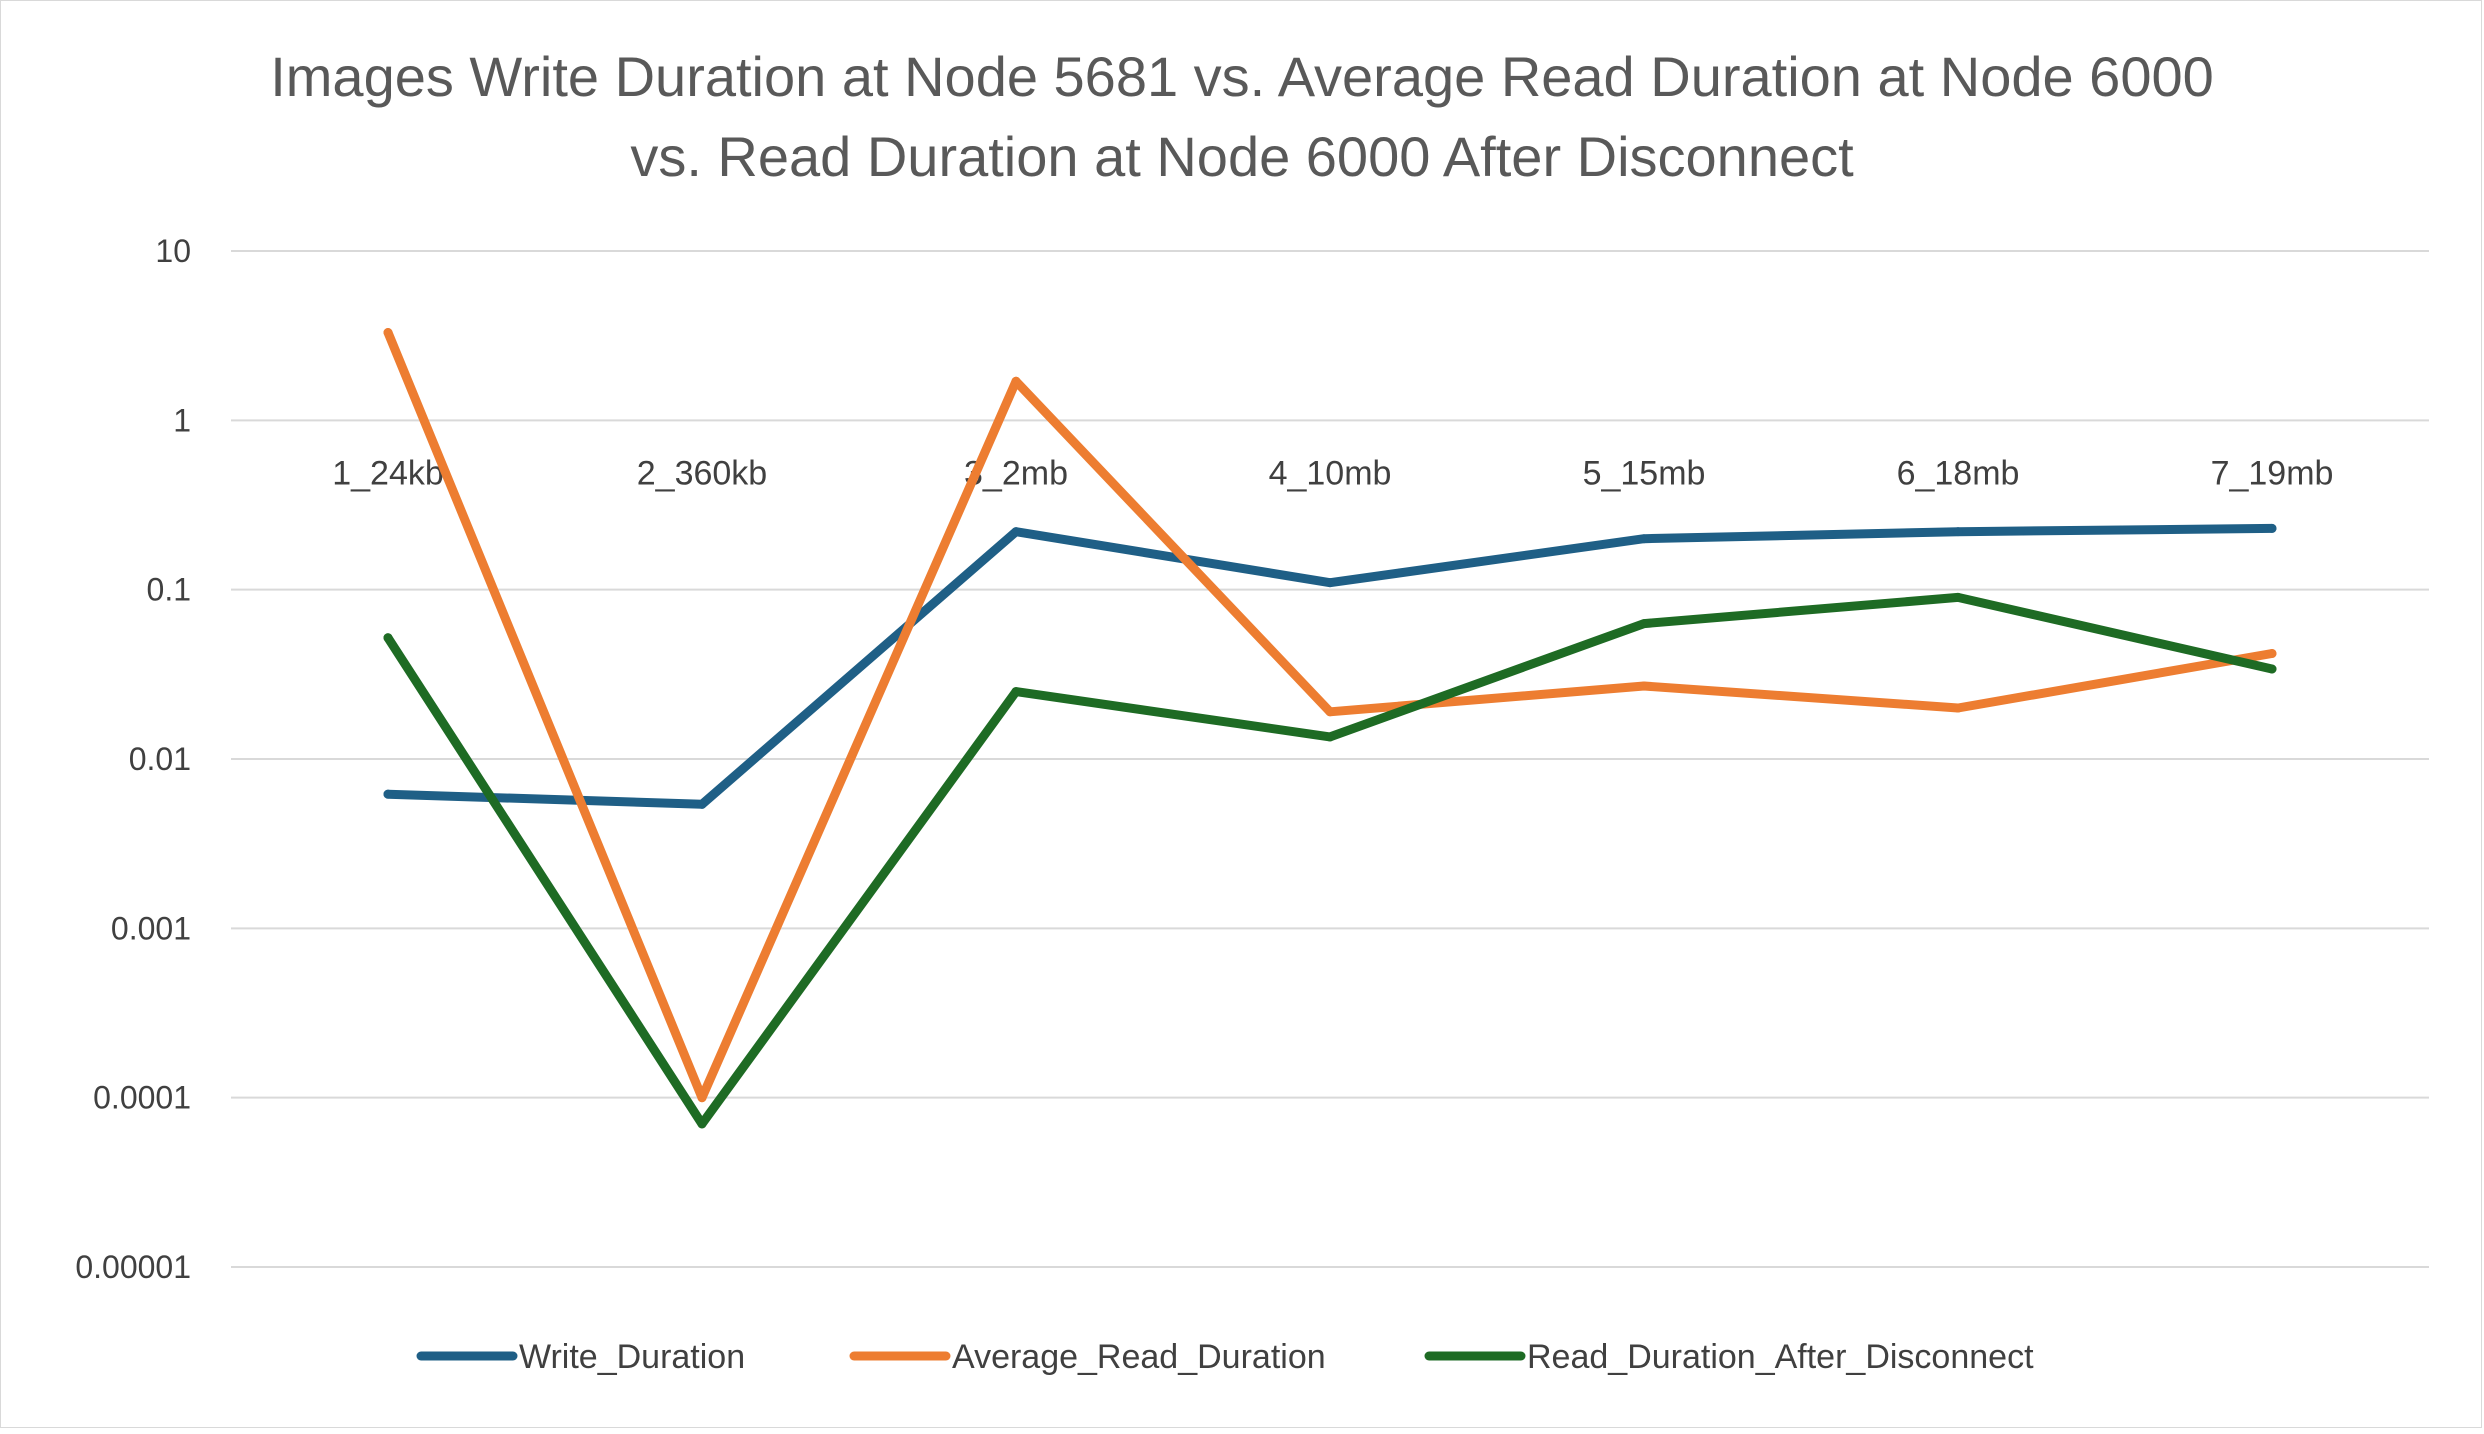  Describe the element at coordinates (160, 759) in the screenshot. I see `y-tick-label: 0.01` at that location.